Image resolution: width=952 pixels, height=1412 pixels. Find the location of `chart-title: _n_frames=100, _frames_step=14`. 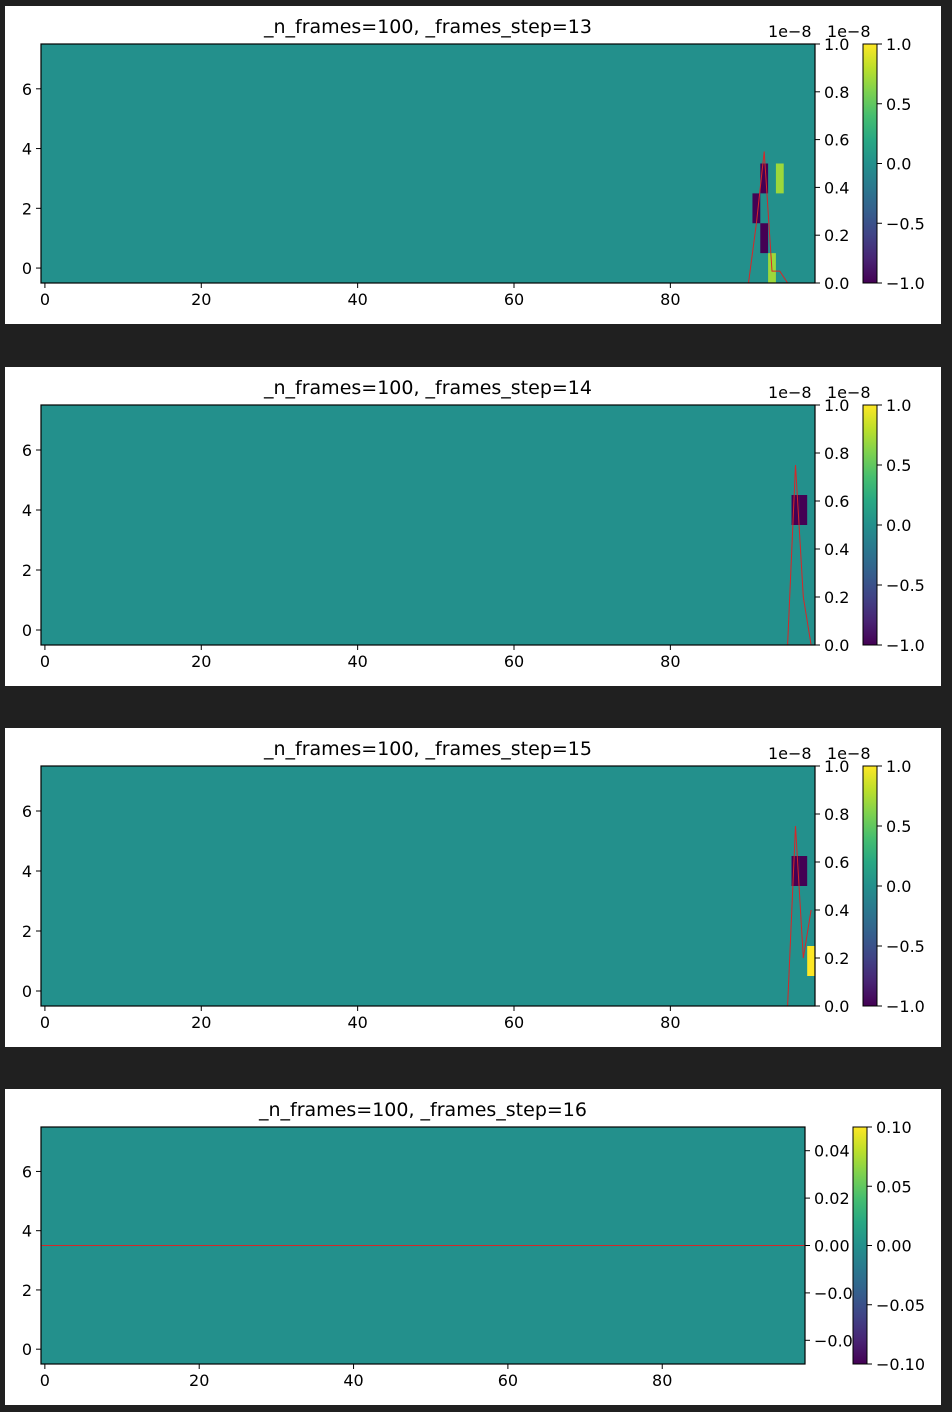

chart-title: _n_frames=100, _frames_step=14 is located at coordinates (427, 388).